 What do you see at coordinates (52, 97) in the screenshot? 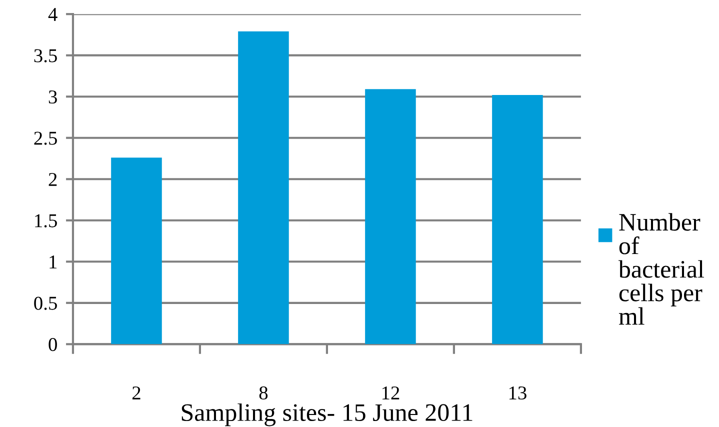
I see `y-tick-label: 3` at bounding box center [52, 97].